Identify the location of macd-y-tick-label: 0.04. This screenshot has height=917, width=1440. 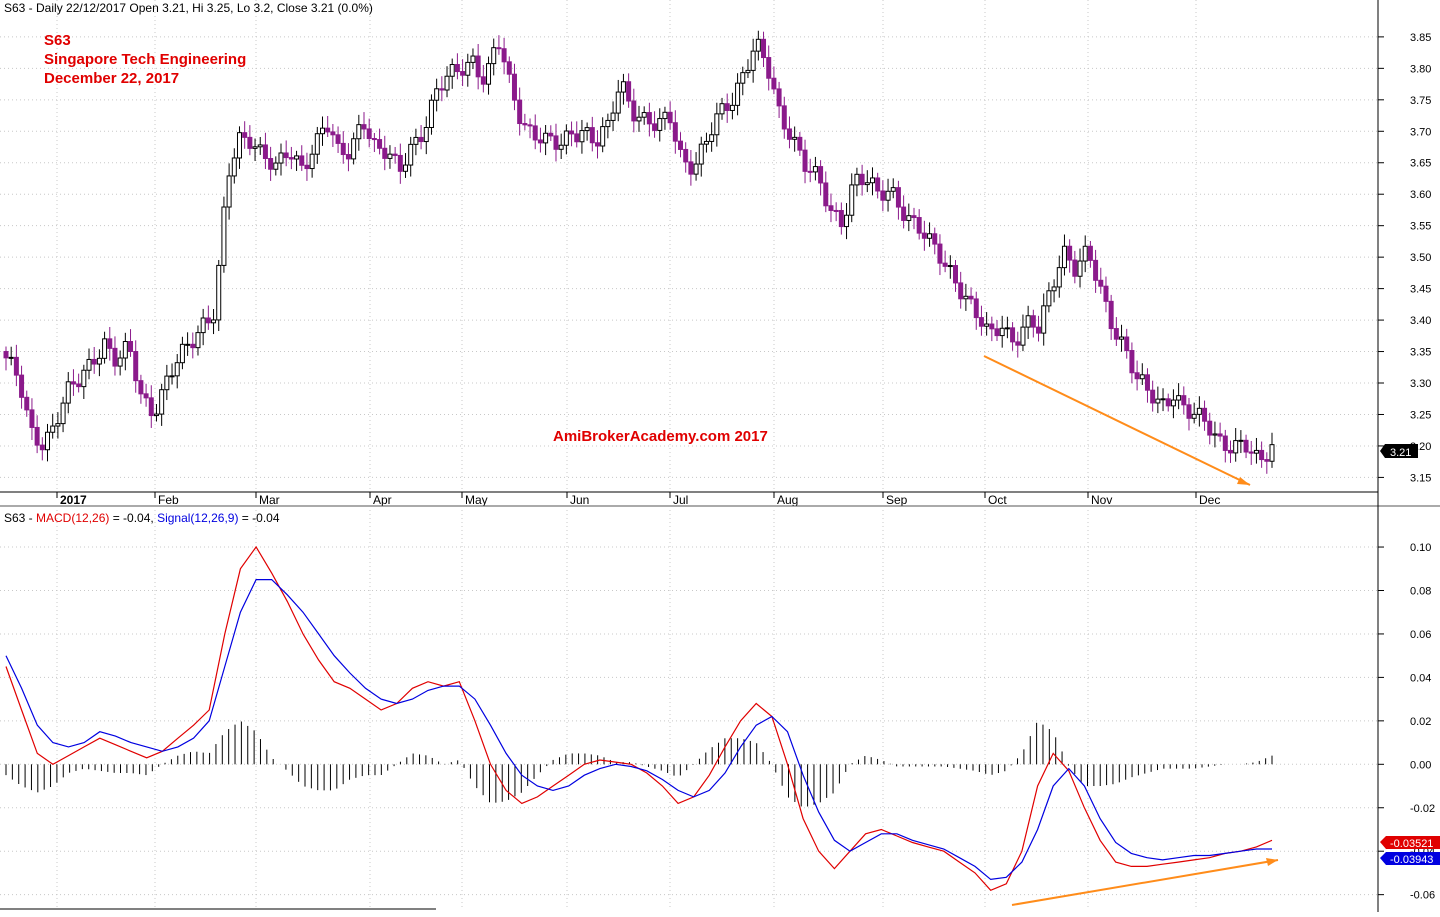
(1420, 678).